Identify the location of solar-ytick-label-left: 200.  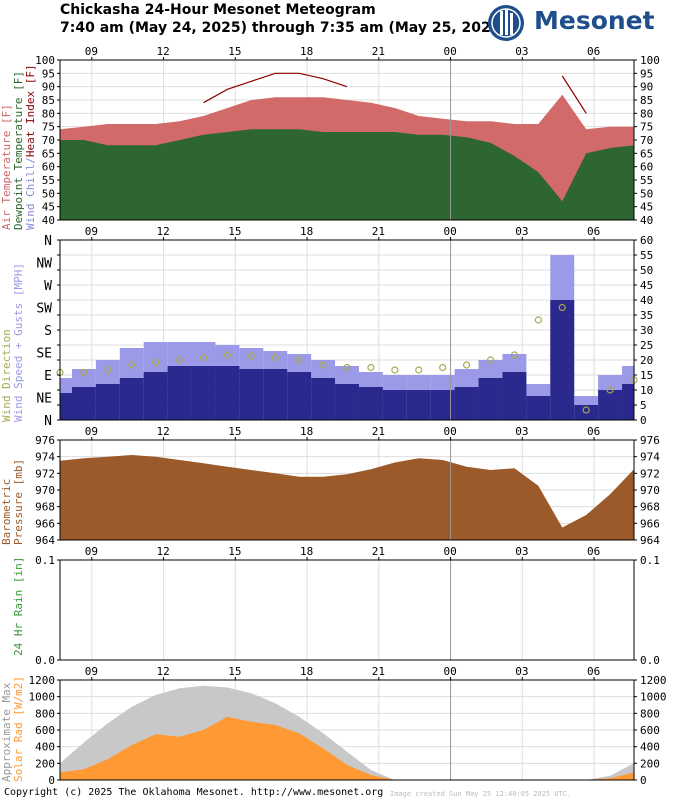
(45, 763).